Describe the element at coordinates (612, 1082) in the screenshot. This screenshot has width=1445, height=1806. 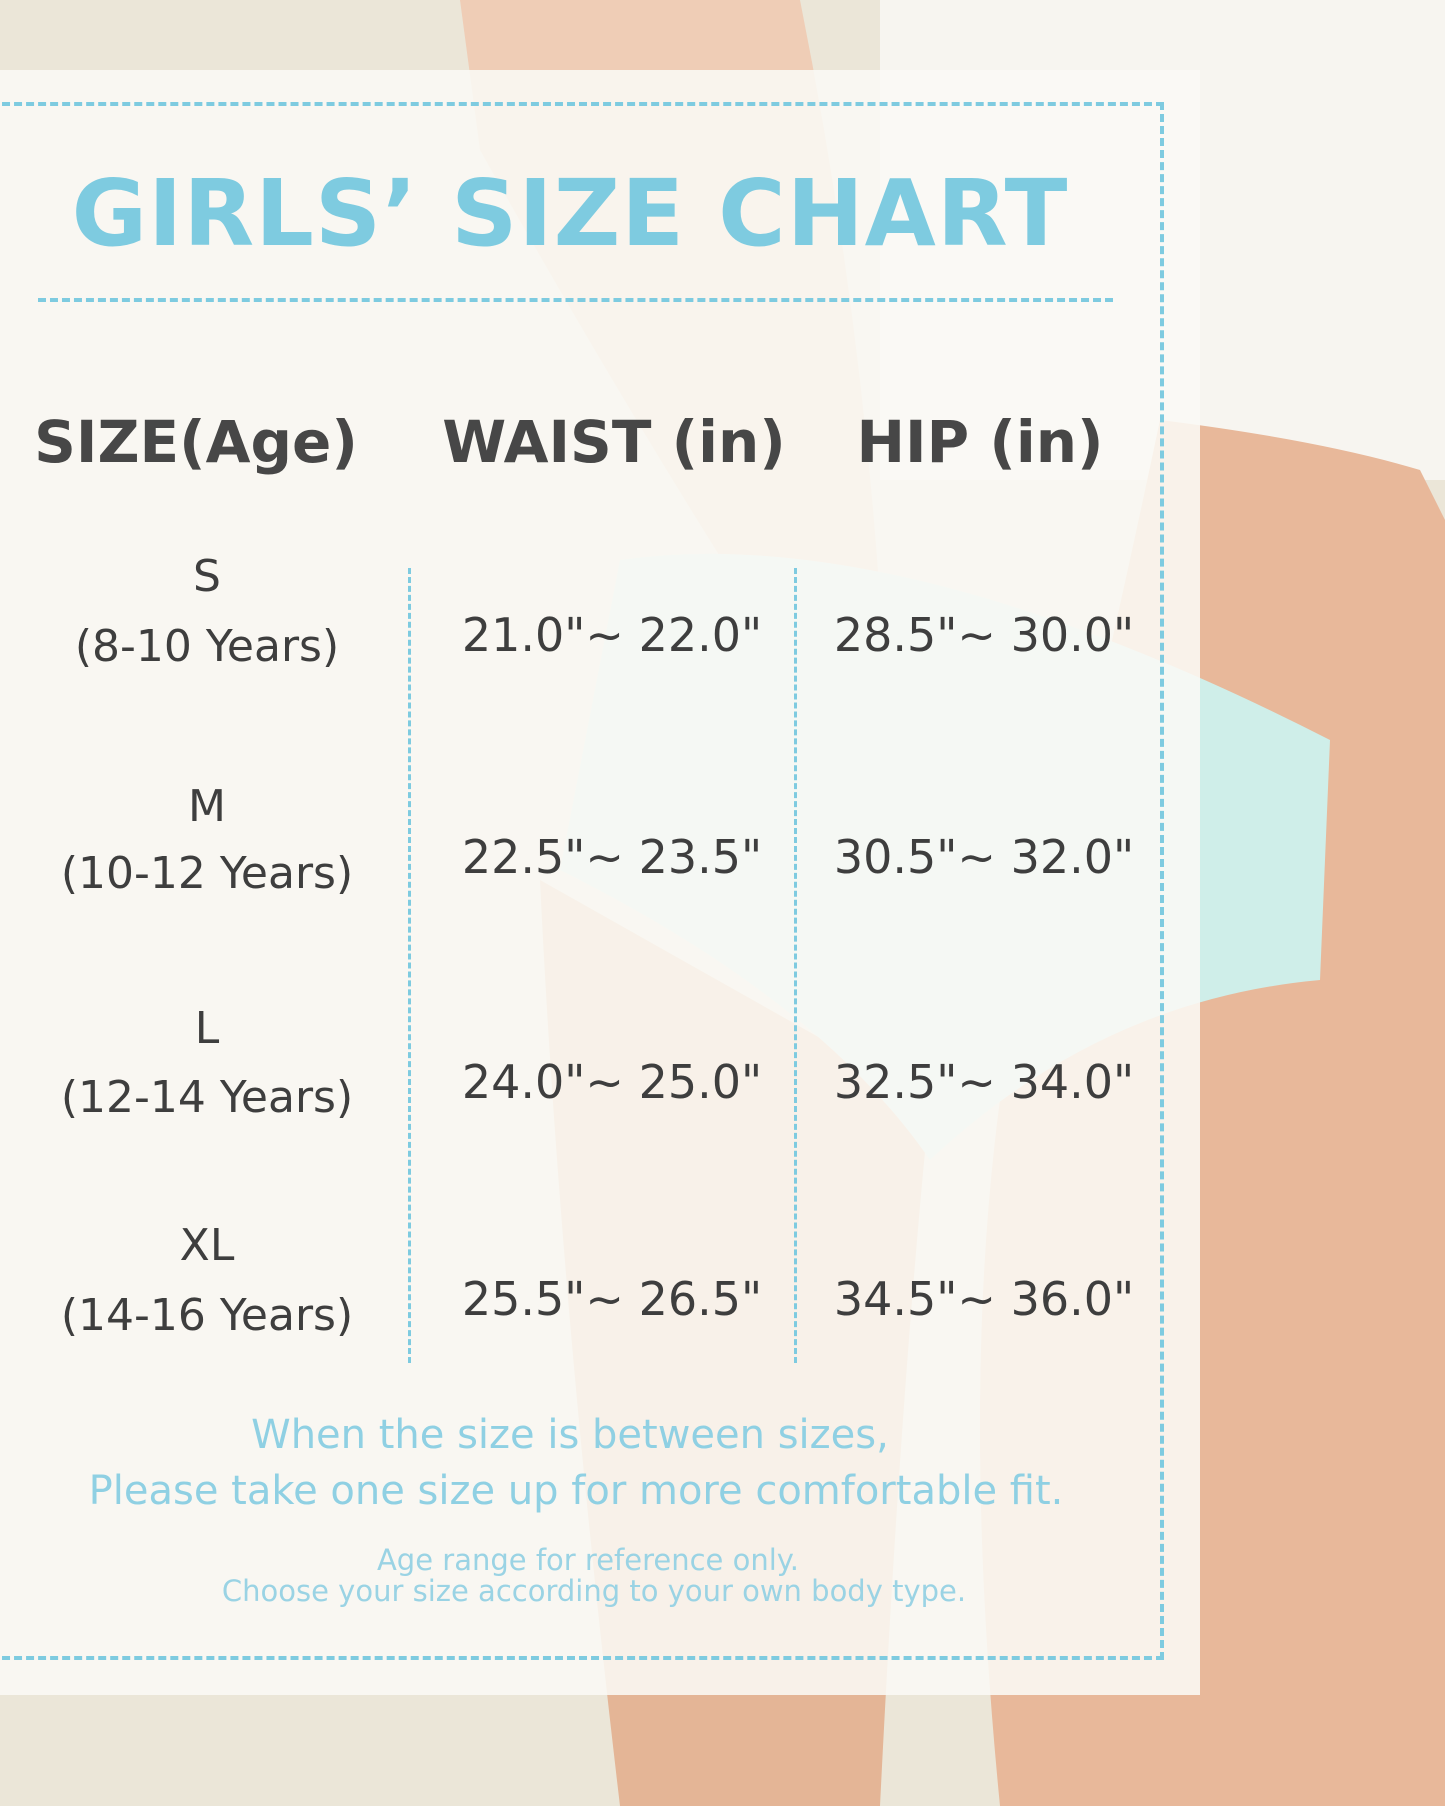
I see `waist-value: 24.0"~ 25.0"` at that location.